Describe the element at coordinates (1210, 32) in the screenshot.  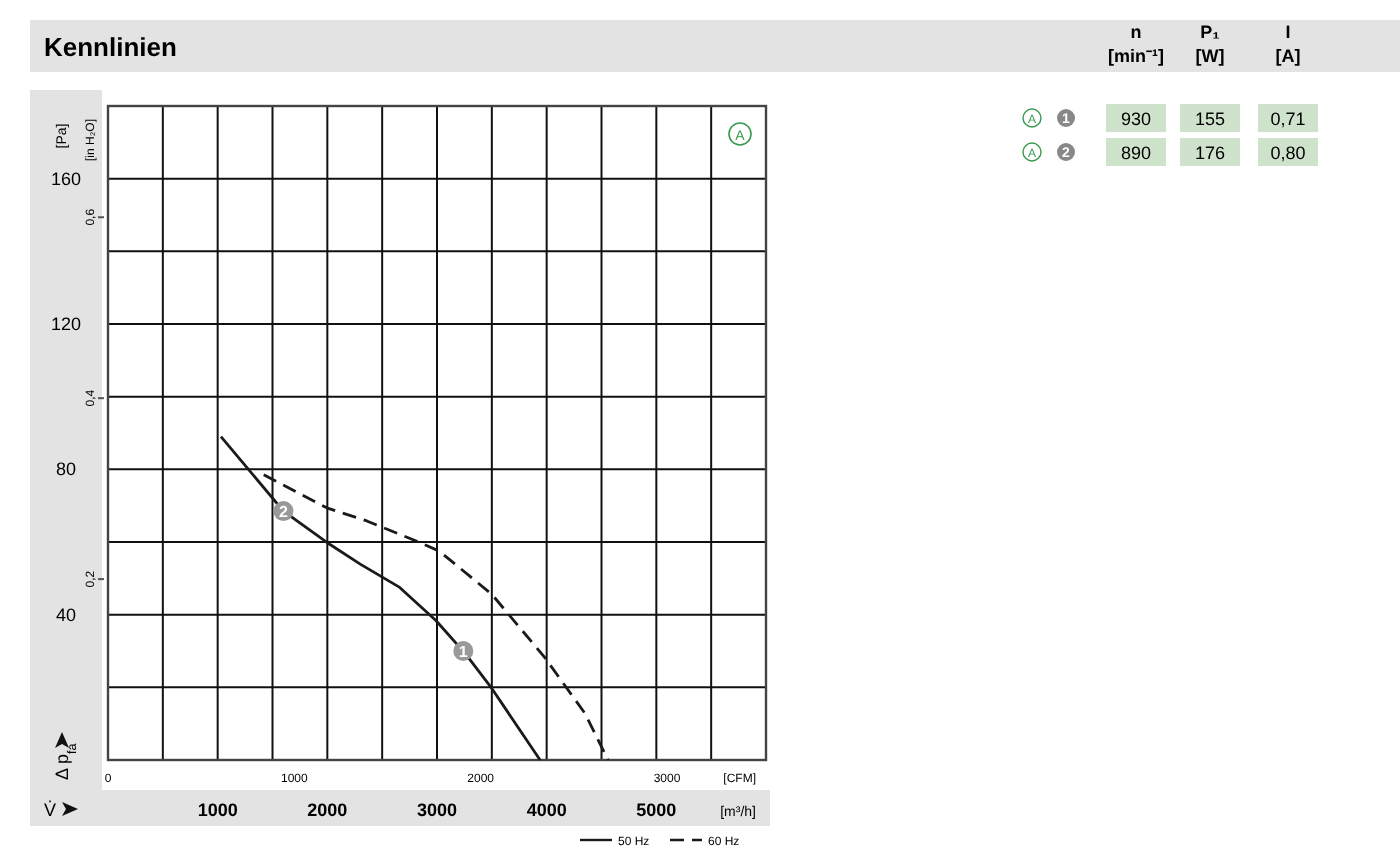
I see `text: P₁` at that location.